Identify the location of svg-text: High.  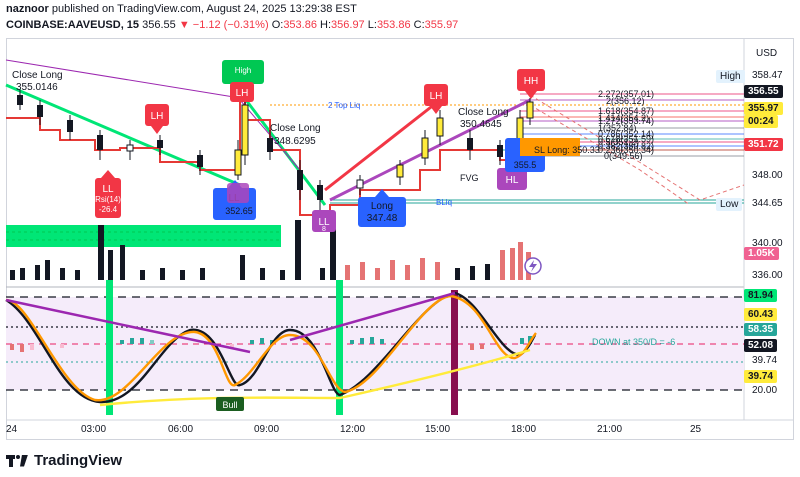
(243, 70).